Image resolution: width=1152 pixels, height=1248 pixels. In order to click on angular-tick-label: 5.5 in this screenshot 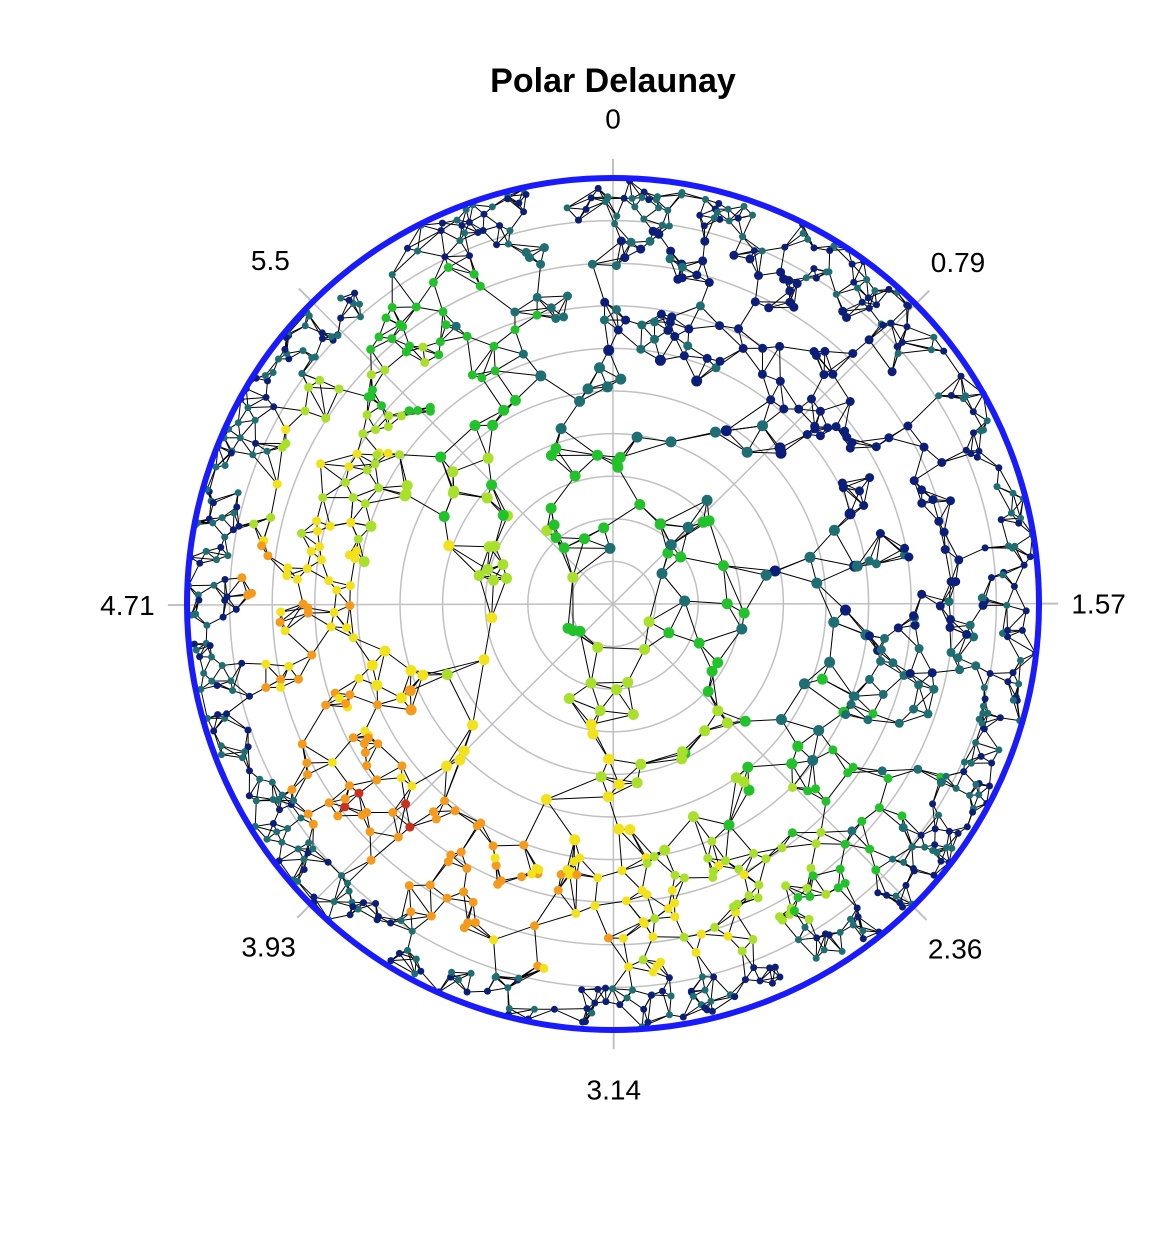, I will do `click(270, 260)`.